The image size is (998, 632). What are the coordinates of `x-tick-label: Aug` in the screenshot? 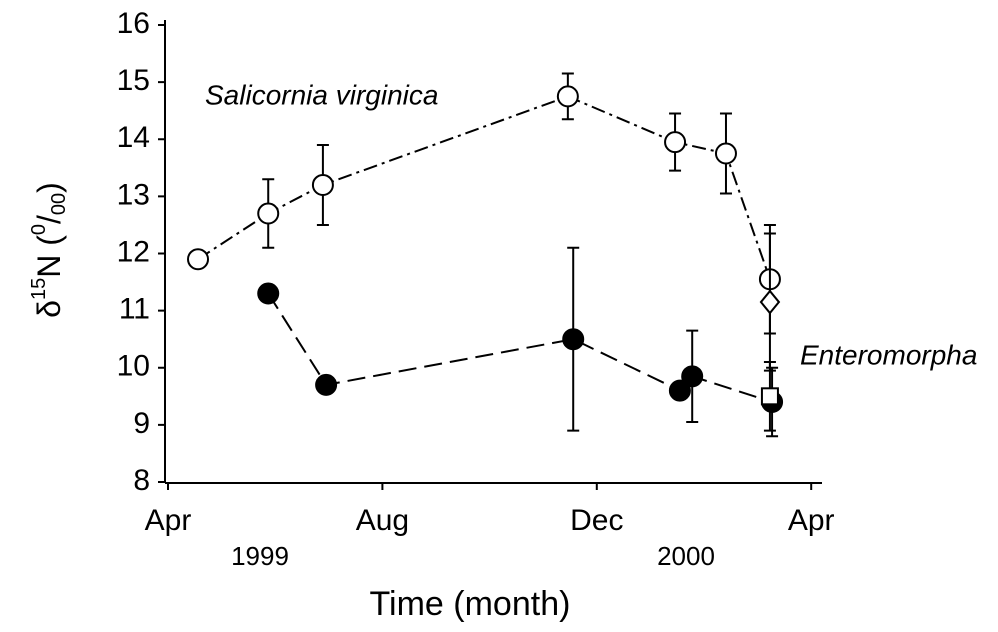 It's located at (382, 520).